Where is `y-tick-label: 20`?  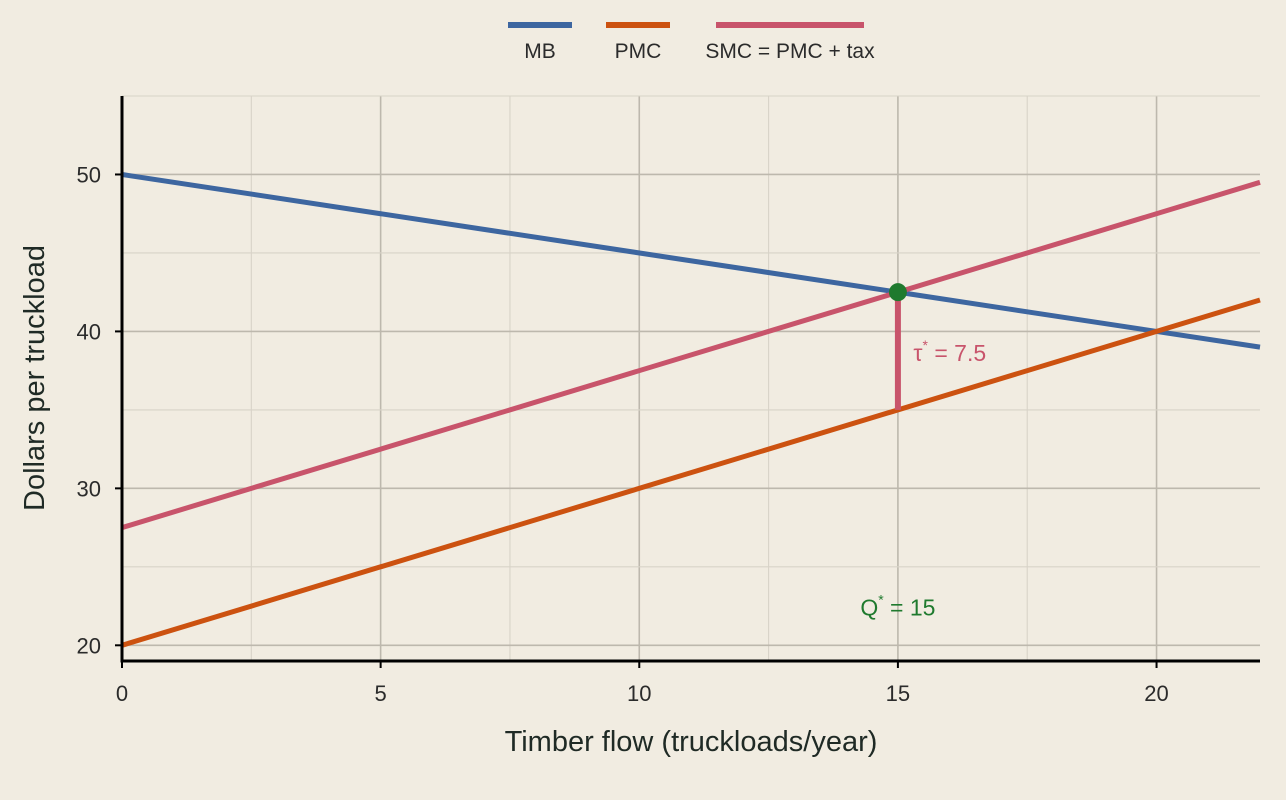
y-tick-label: 20 is located at coordinates (89, 645).